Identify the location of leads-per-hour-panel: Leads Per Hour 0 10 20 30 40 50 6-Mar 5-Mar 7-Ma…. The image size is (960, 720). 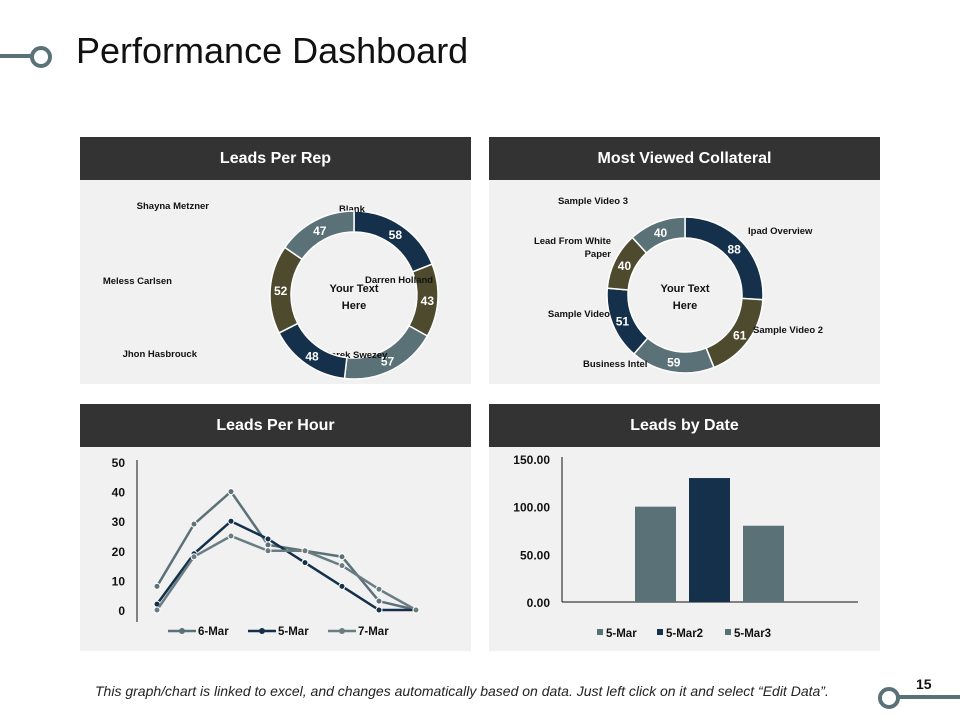
(275, 527).